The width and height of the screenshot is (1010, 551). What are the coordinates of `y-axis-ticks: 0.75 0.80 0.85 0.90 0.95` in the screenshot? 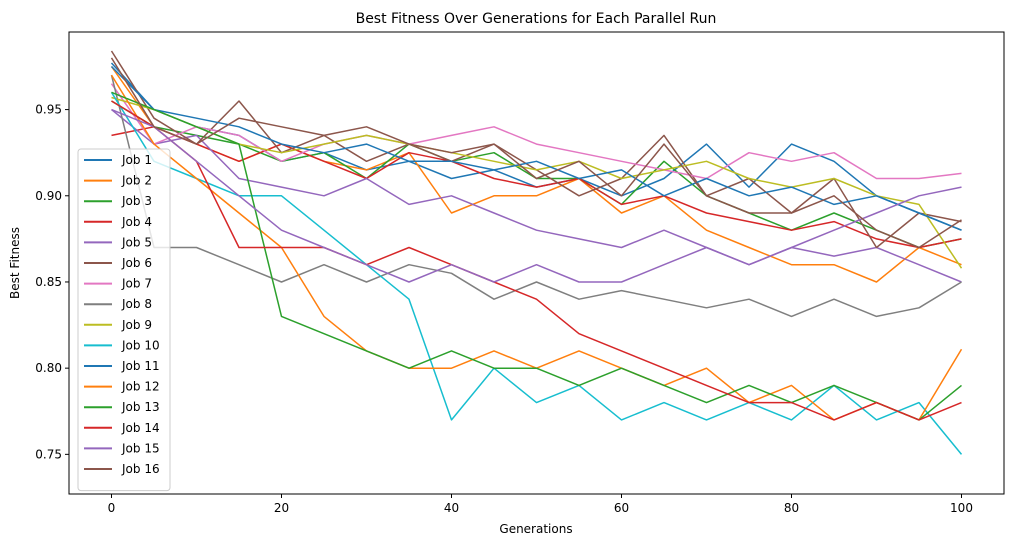 It's located at (52, 282).